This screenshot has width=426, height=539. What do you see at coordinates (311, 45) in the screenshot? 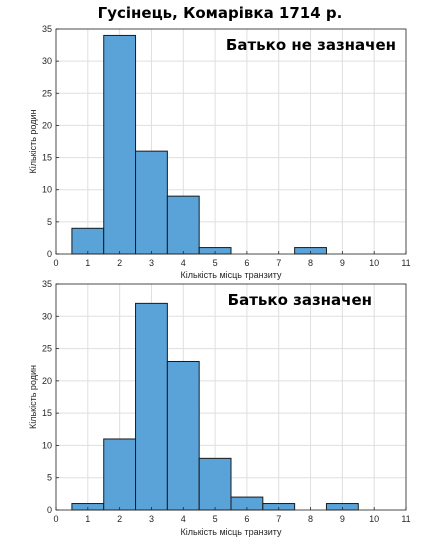
I see `panel-annotation: Батько не зазначен` at bounding box center [311, 45].